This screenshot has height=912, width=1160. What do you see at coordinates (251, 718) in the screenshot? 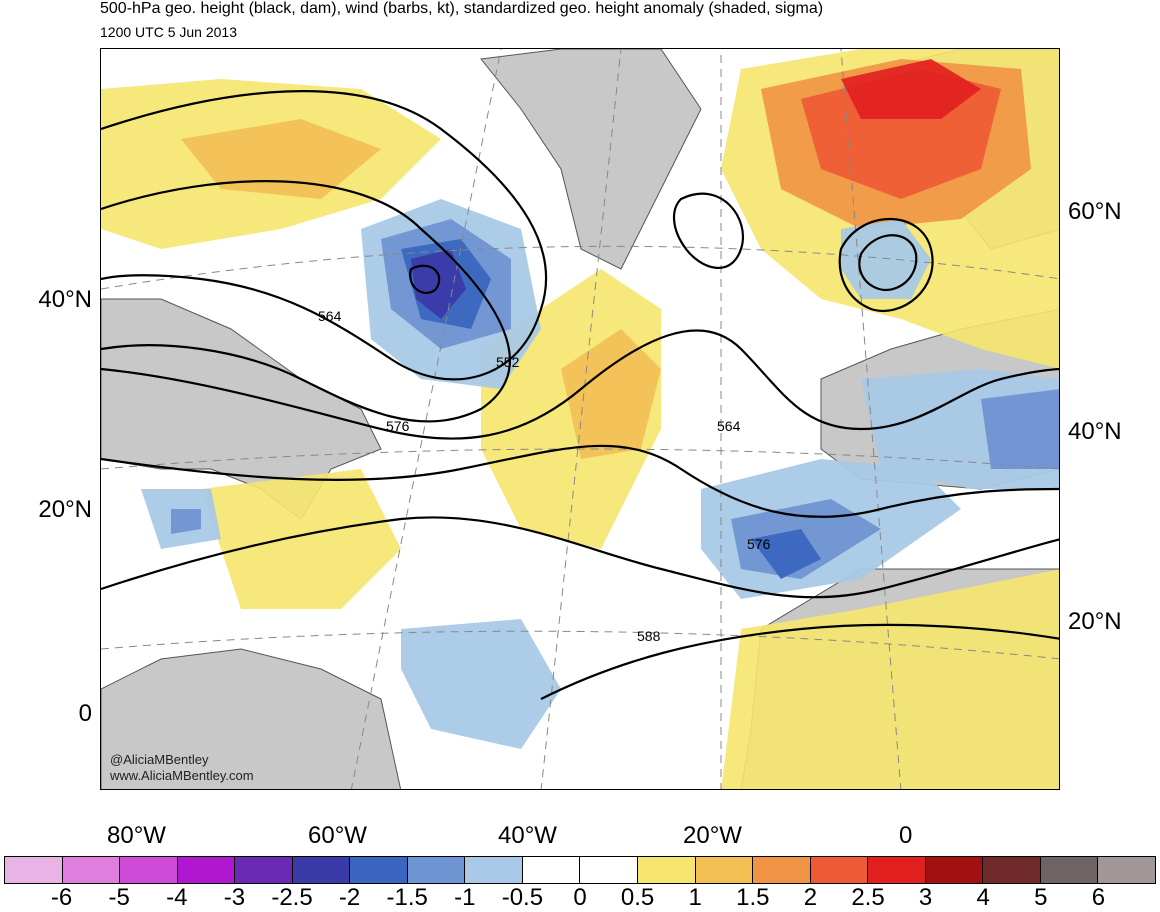
I see `south-america-land` at bounding box center [251, 718].